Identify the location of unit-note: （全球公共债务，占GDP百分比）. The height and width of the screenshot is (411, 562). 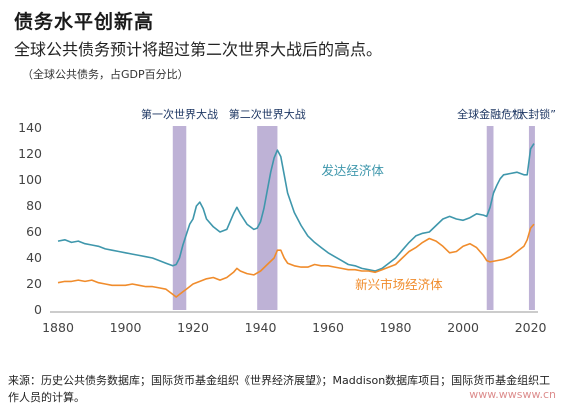
(105, 74).